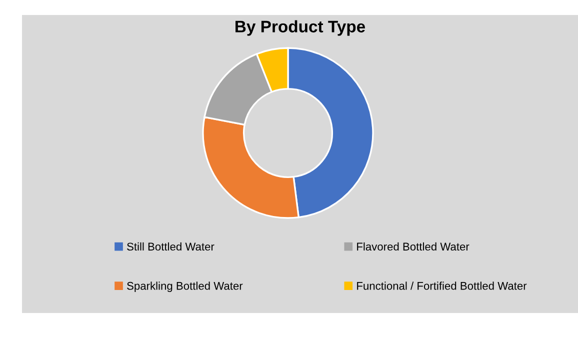 This screenshot has height=347, width=578. What do you see at coordinates (413, 246) in the screenshot?
I see `legend-label: Flavored Bottled Water` at bounding box center [413, 246].